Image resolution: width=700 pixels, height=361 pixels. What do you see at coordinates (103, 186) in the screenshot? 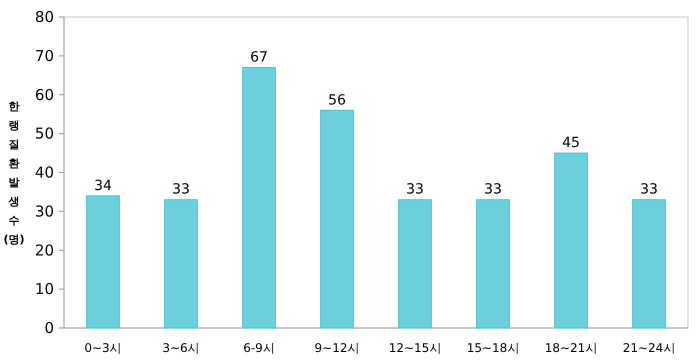
I see `data-label: 34` at bounding box center [103, 186].